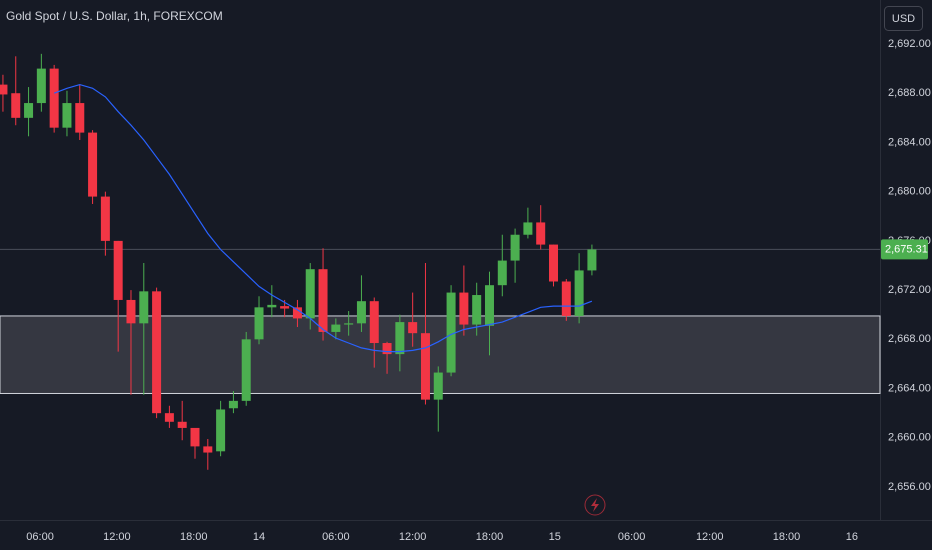 The height and width of the screenshot is (550, 932). Describe the element at coordinates (909, 142) in the screenshot. I see `y-tick-label: 2,684.00` at that location.